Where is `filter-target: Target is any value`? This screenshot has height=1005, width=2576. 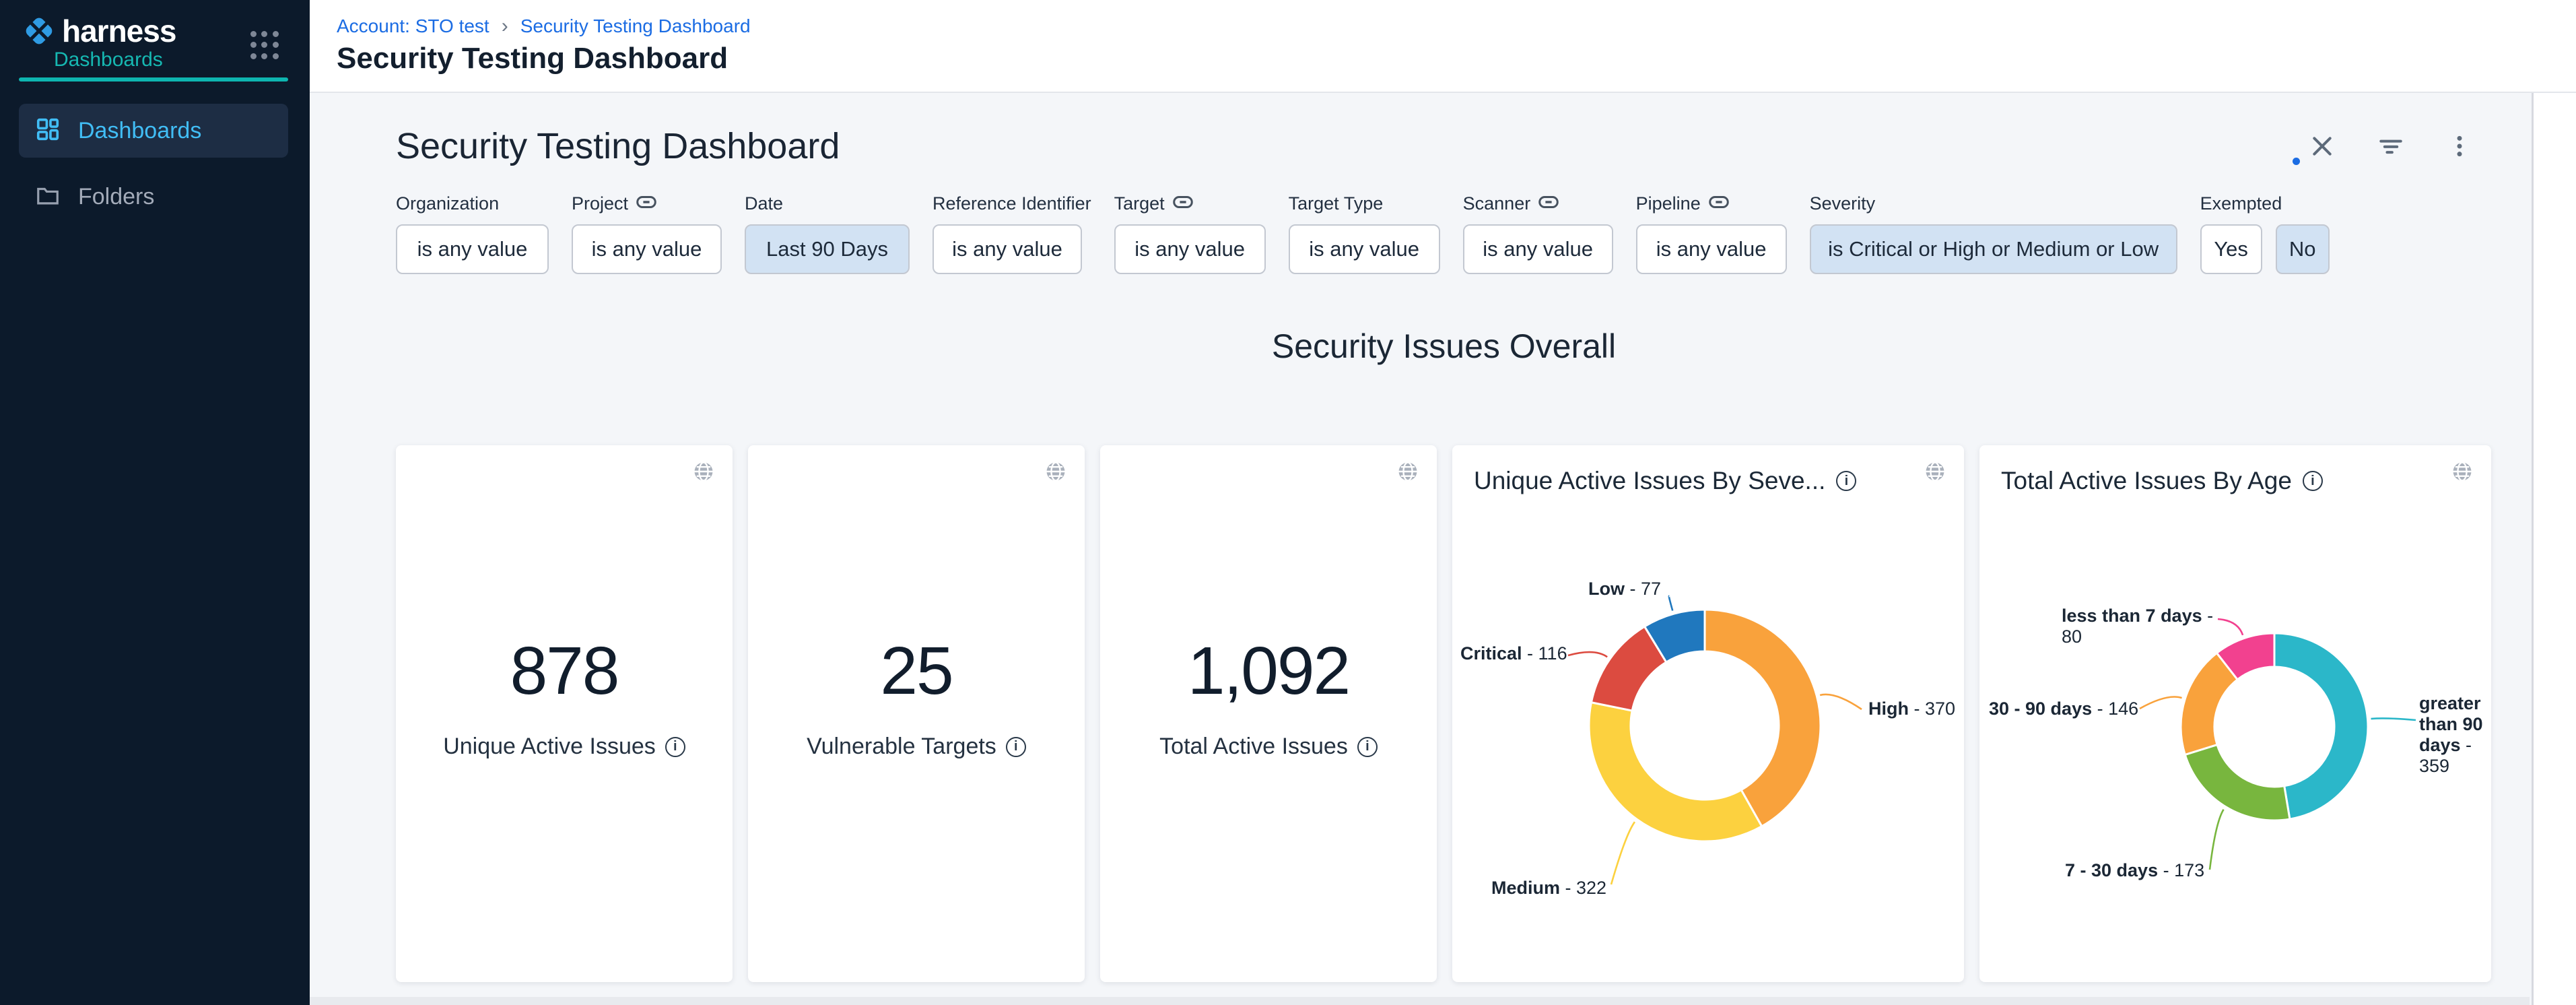
filter-target: Target is any value is located at coordinates (1190, 233).